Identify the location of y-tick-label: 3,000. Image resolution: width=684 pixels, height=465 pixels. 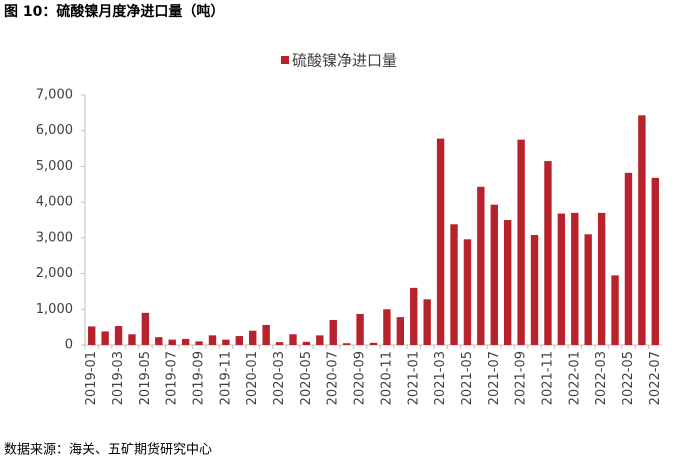
(54, 237).